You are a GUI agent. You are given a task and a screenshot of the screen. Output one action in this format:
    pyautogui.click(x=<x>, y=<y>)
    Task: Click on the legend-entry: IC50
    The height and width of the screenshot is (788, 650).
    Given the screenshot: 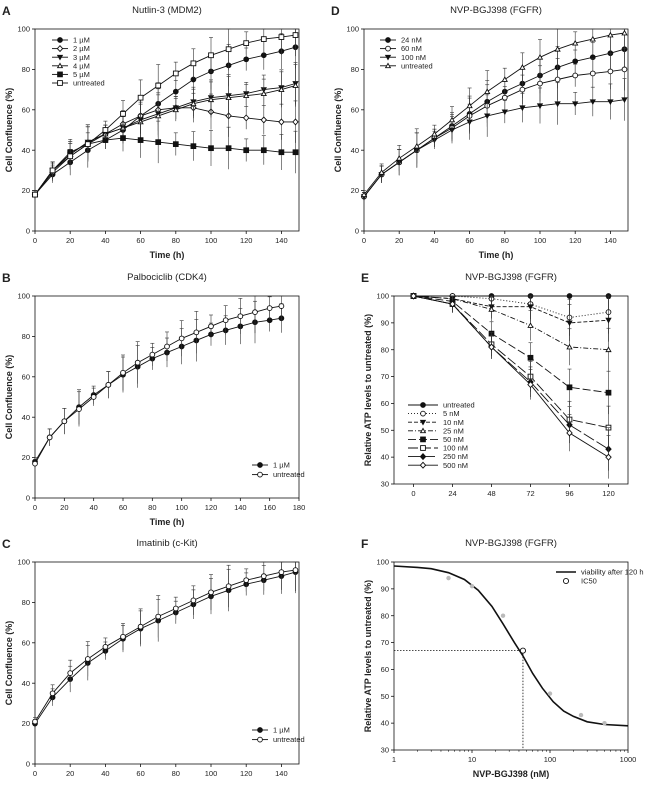 What is the action you would take?
    pyautogui.click(x=579, y=581)
    